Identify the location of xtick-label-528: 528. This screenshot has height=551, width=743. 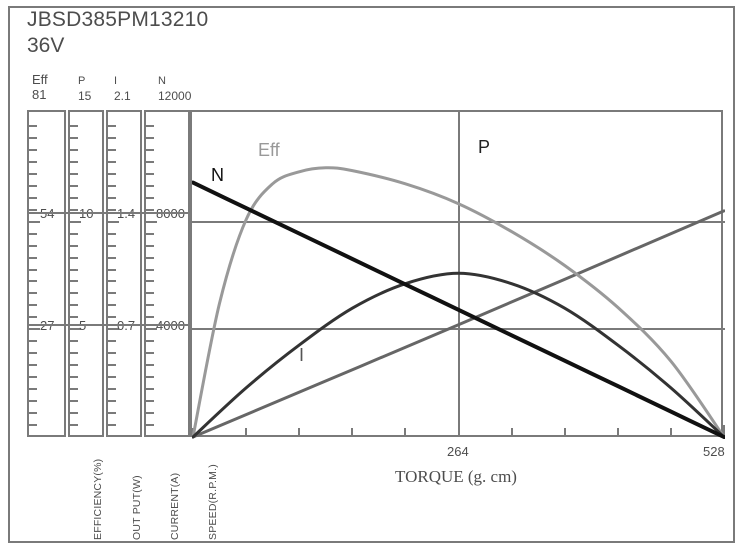
(714, 451).